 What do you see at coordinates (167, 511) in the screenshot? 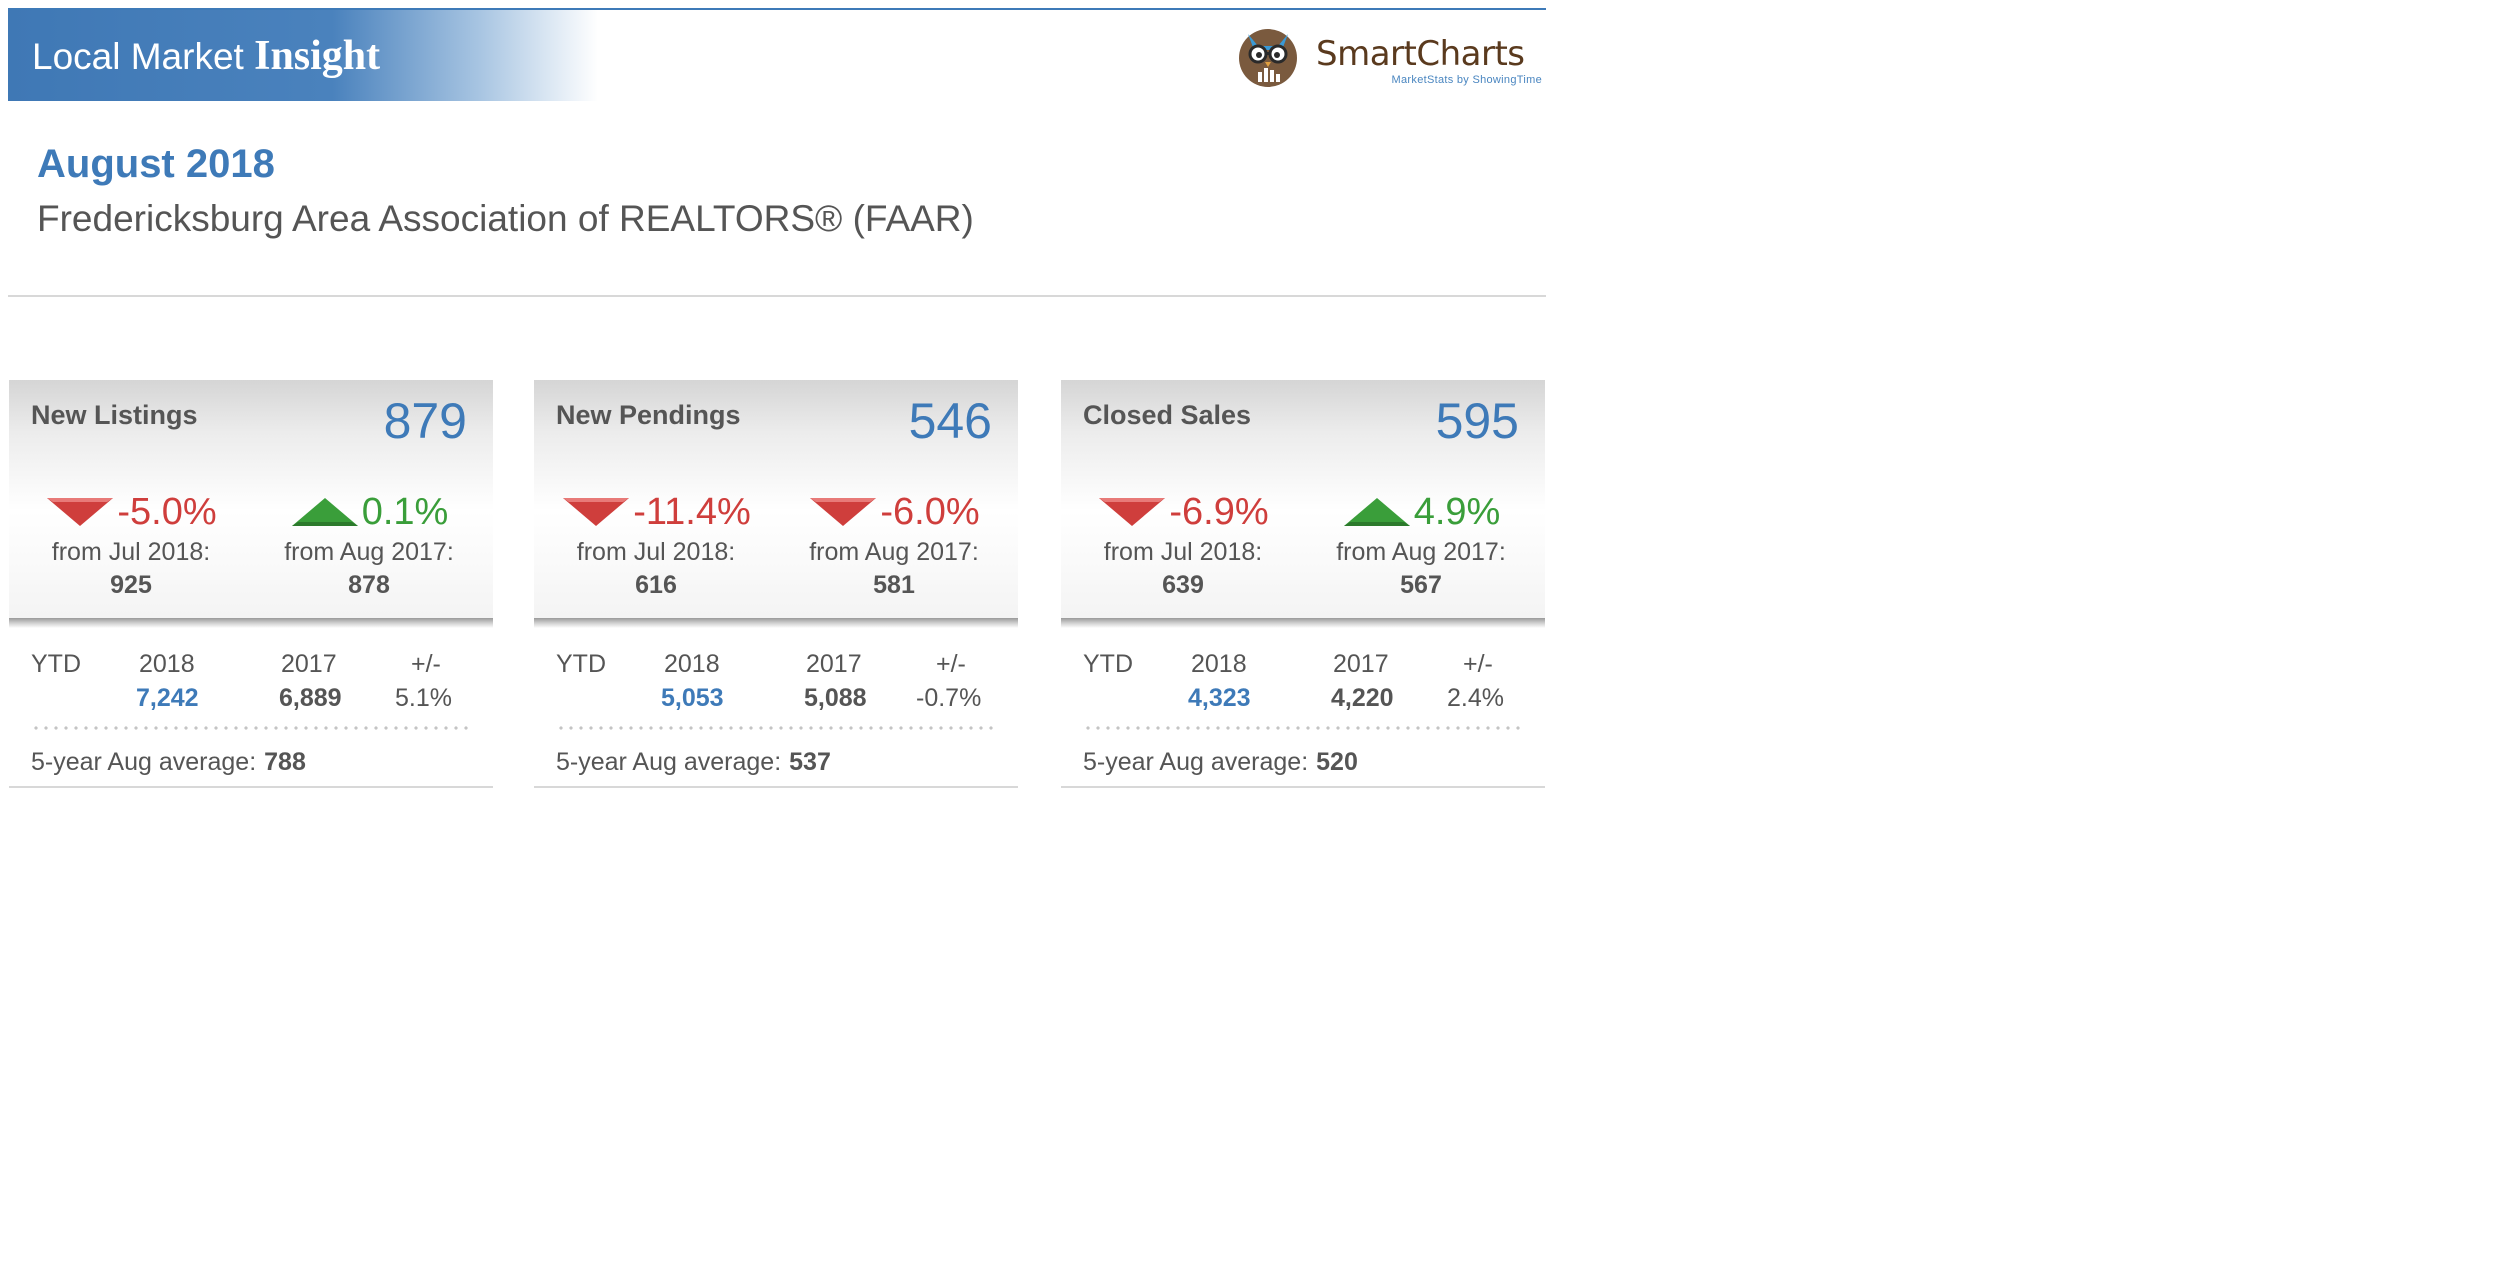
I see `month-change-pct: -5.0%` at bounding box center [167, 511].